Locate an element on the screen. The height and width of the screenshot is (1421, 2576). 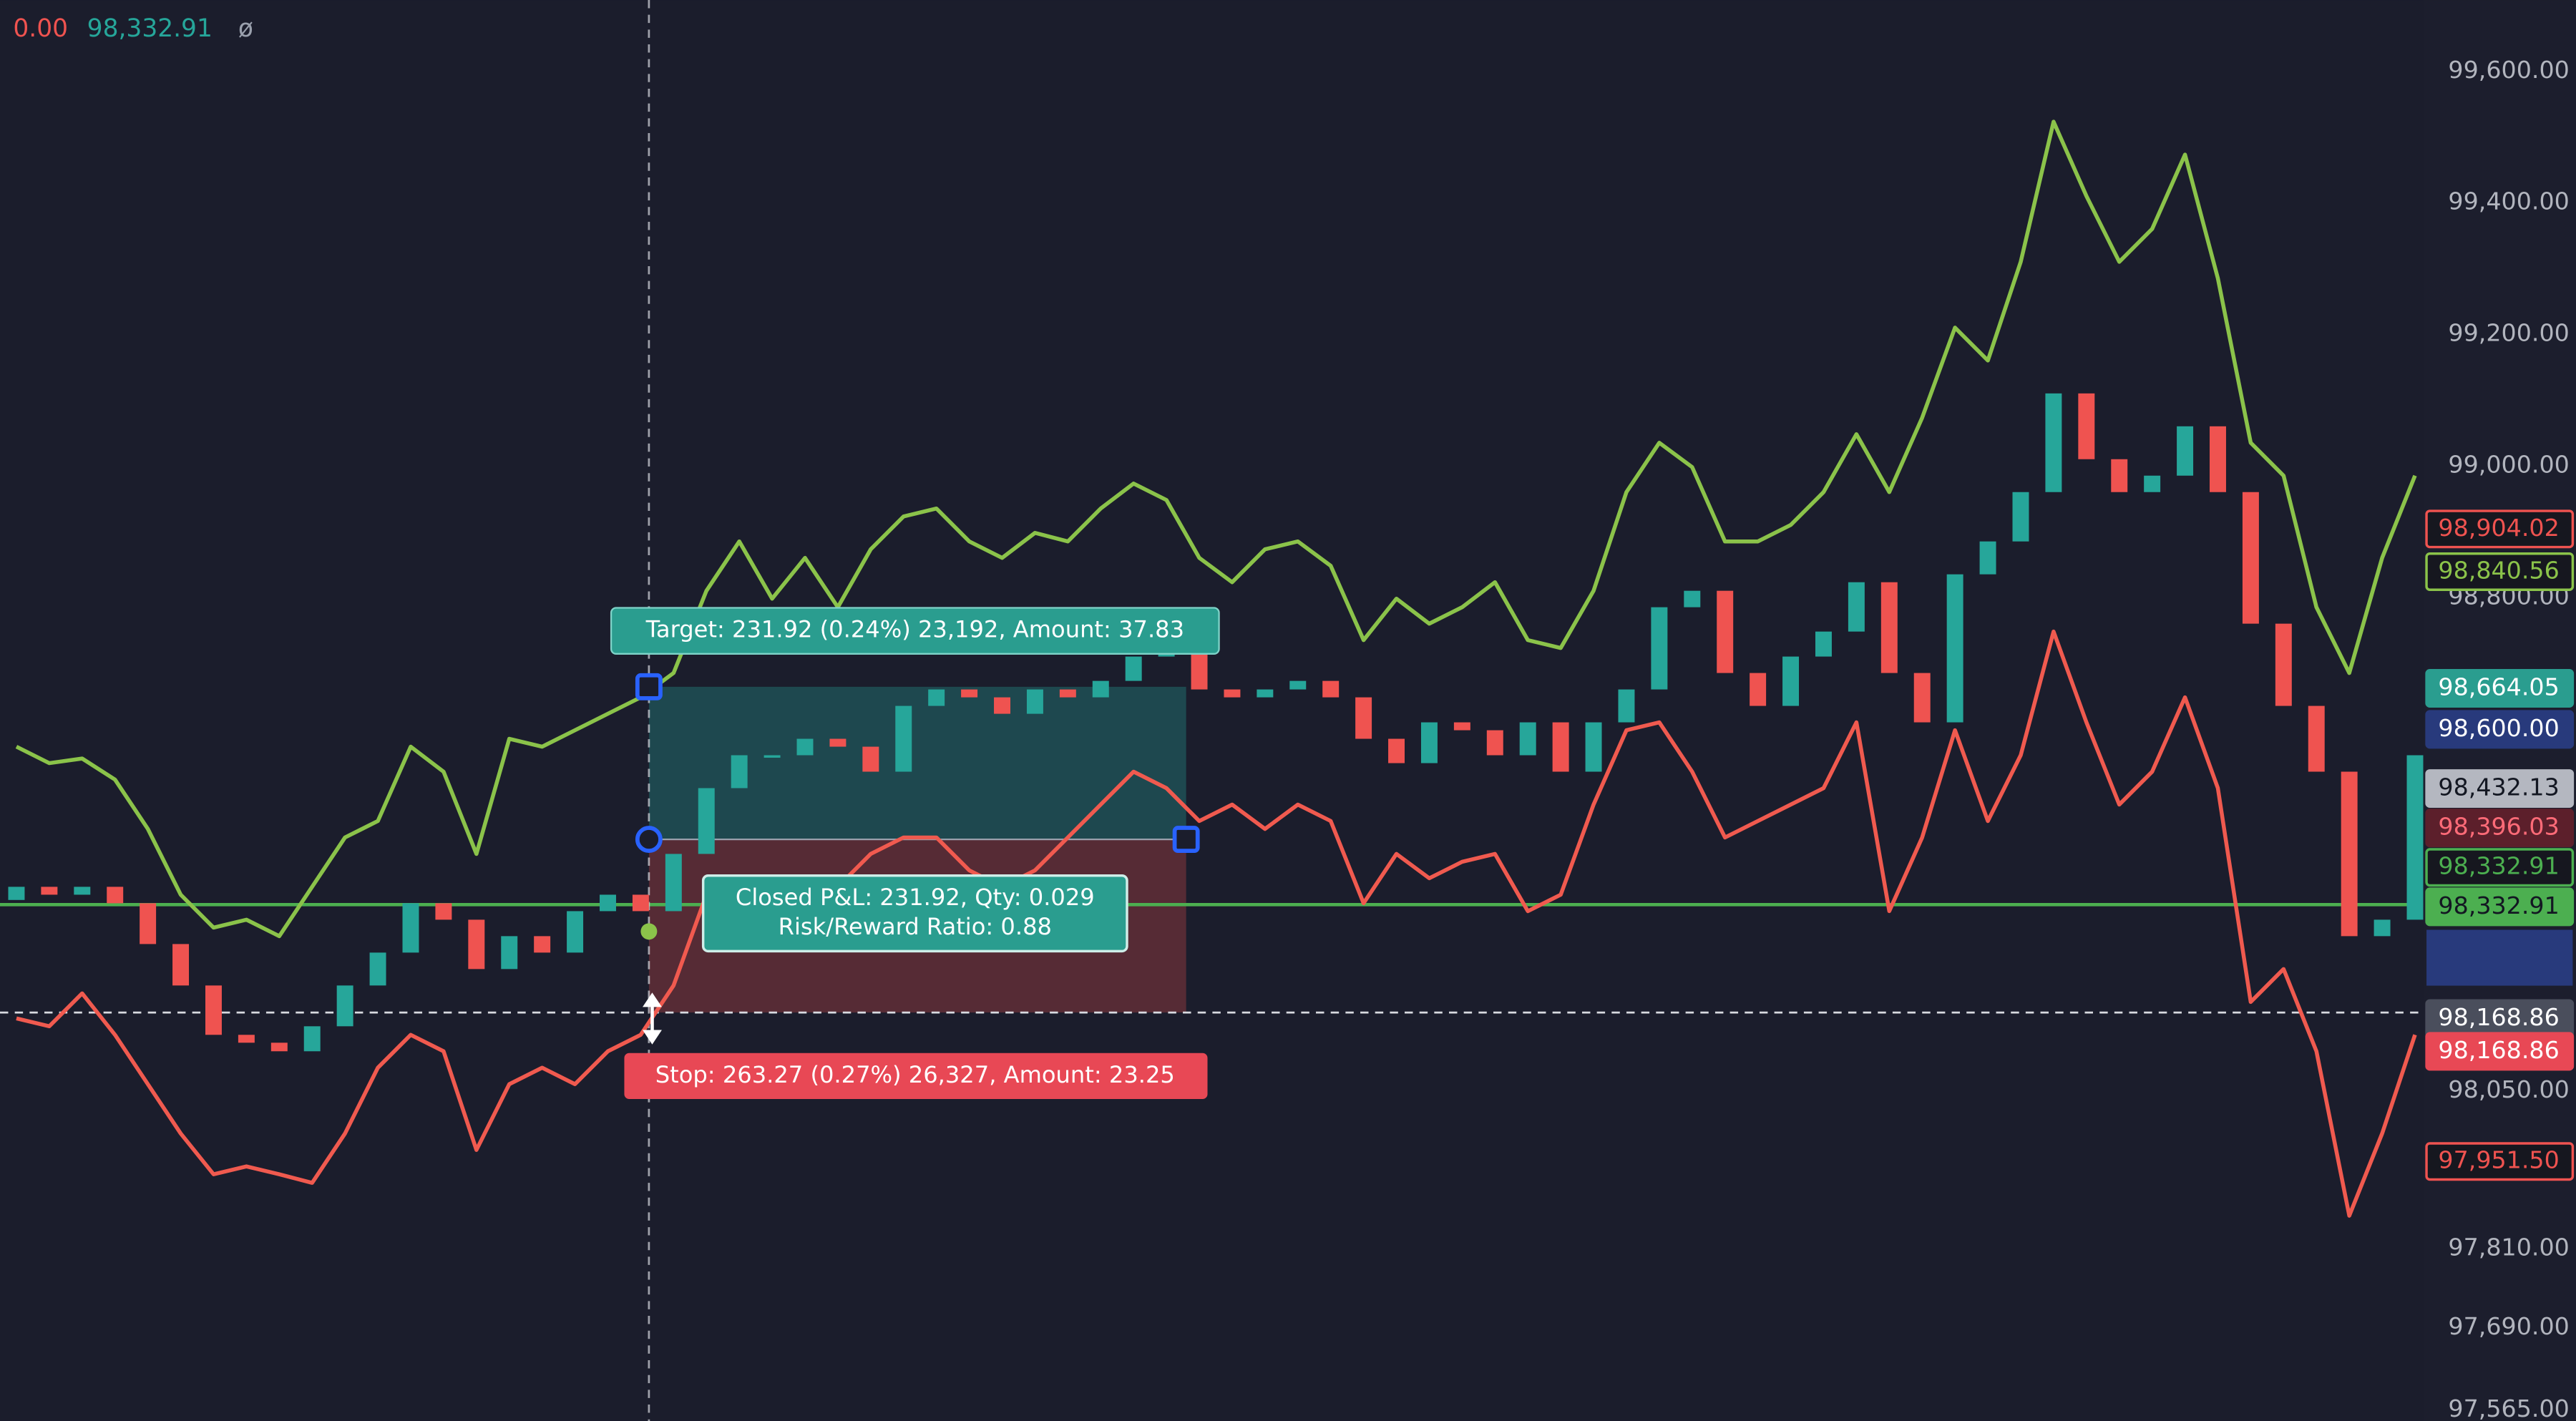
price-tag-label: 98,168.86 is located at coordinates (2498, 1050).